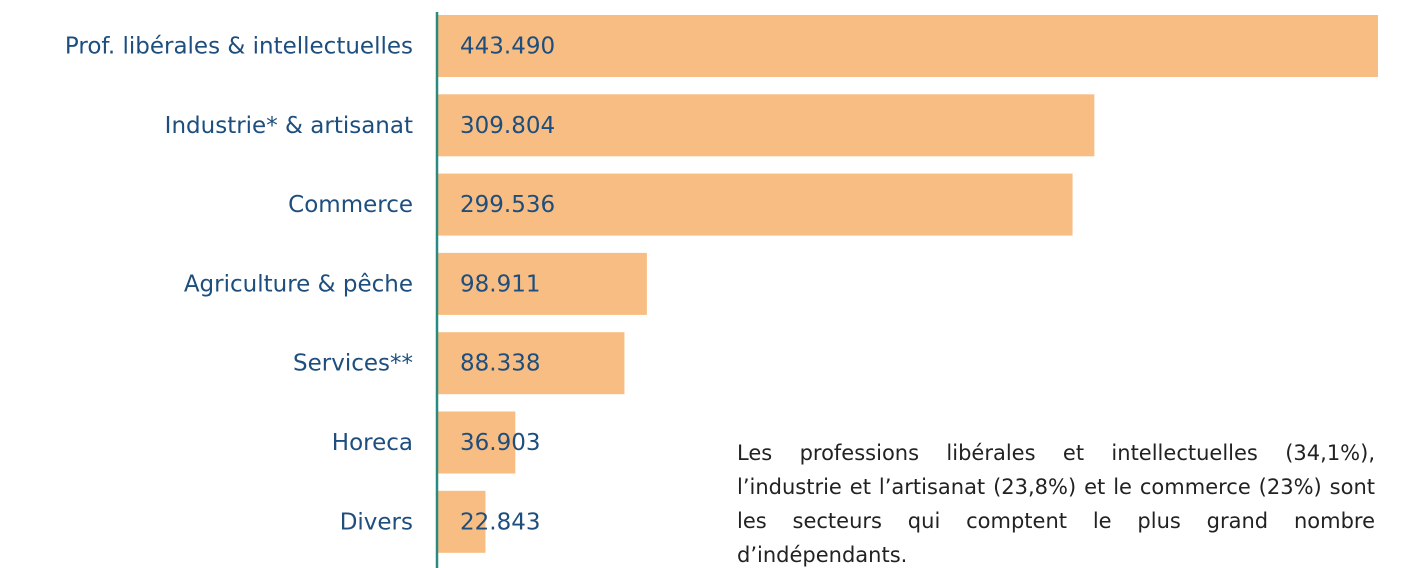 This screenshot has height=568, width=1410. Describe the element at coordinates (350, 205) in the screenshot. I see `category-label: Commerce` at that location.